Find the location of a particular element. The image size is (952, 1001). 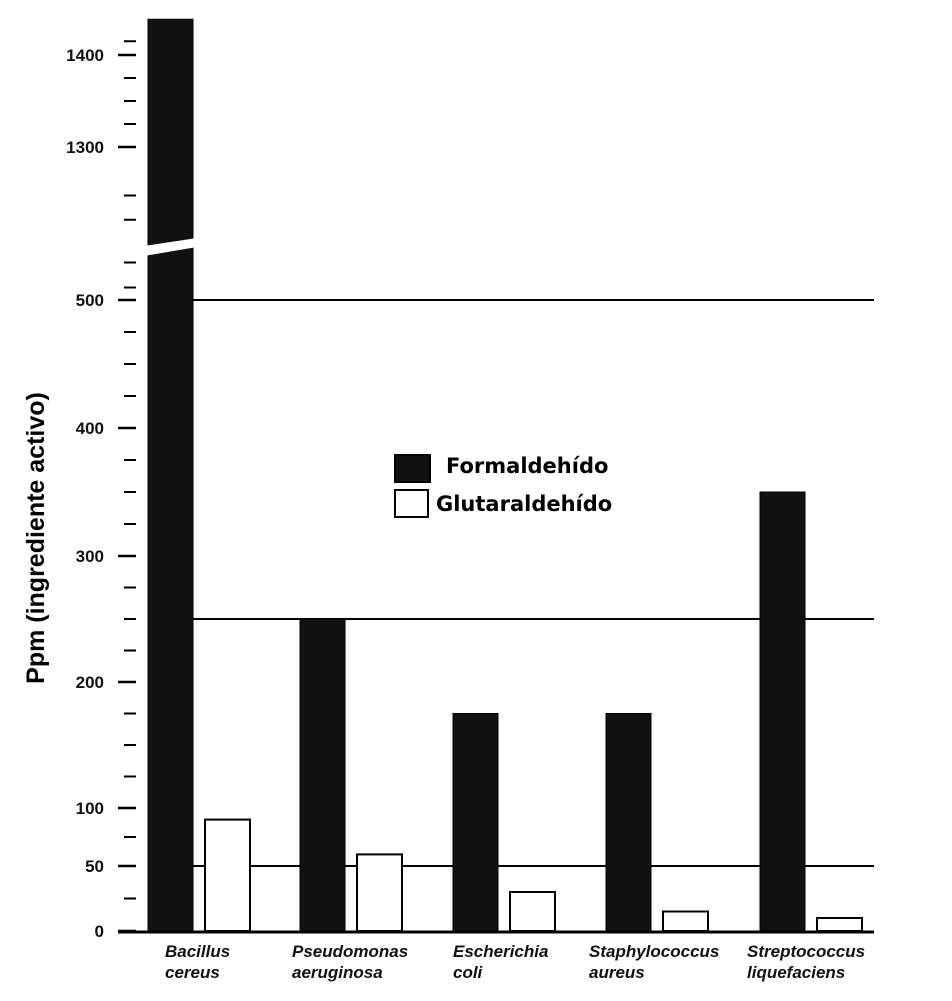

x-tick-label-line: coli is located at coordinates (468, 972).